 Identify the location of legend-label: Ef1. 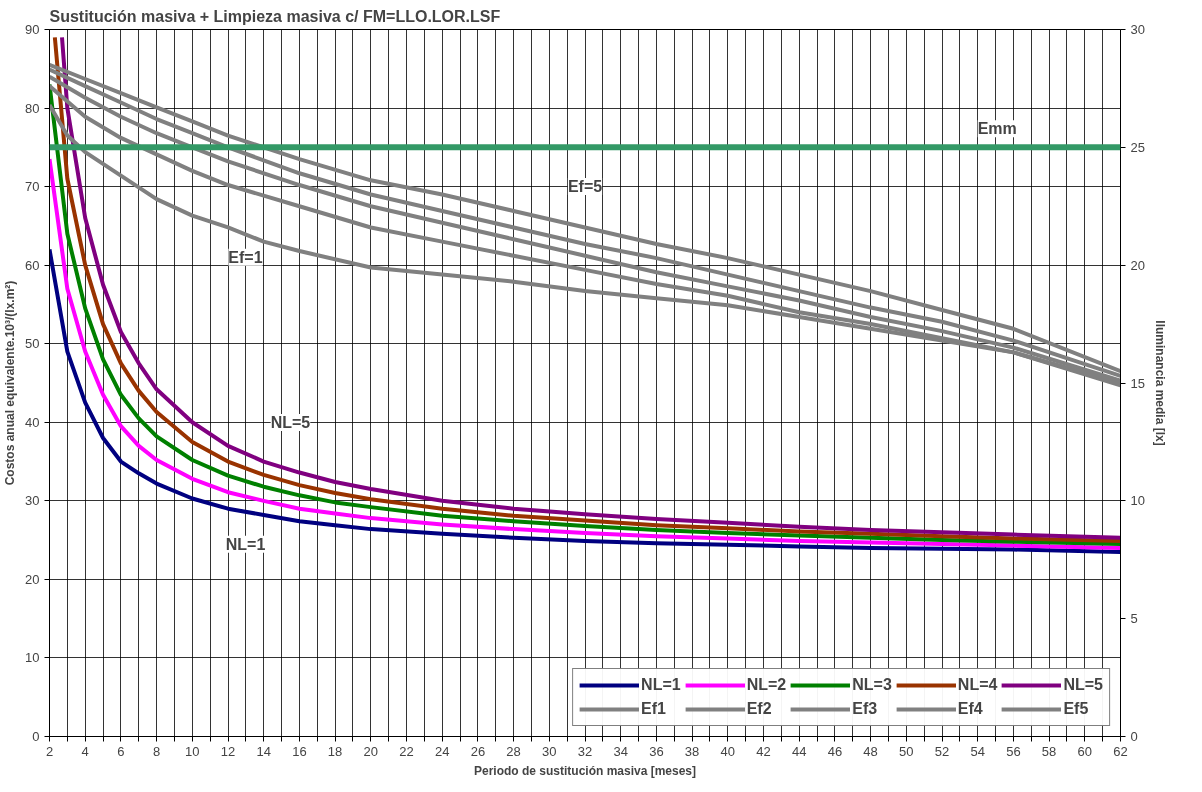
(654, 709).